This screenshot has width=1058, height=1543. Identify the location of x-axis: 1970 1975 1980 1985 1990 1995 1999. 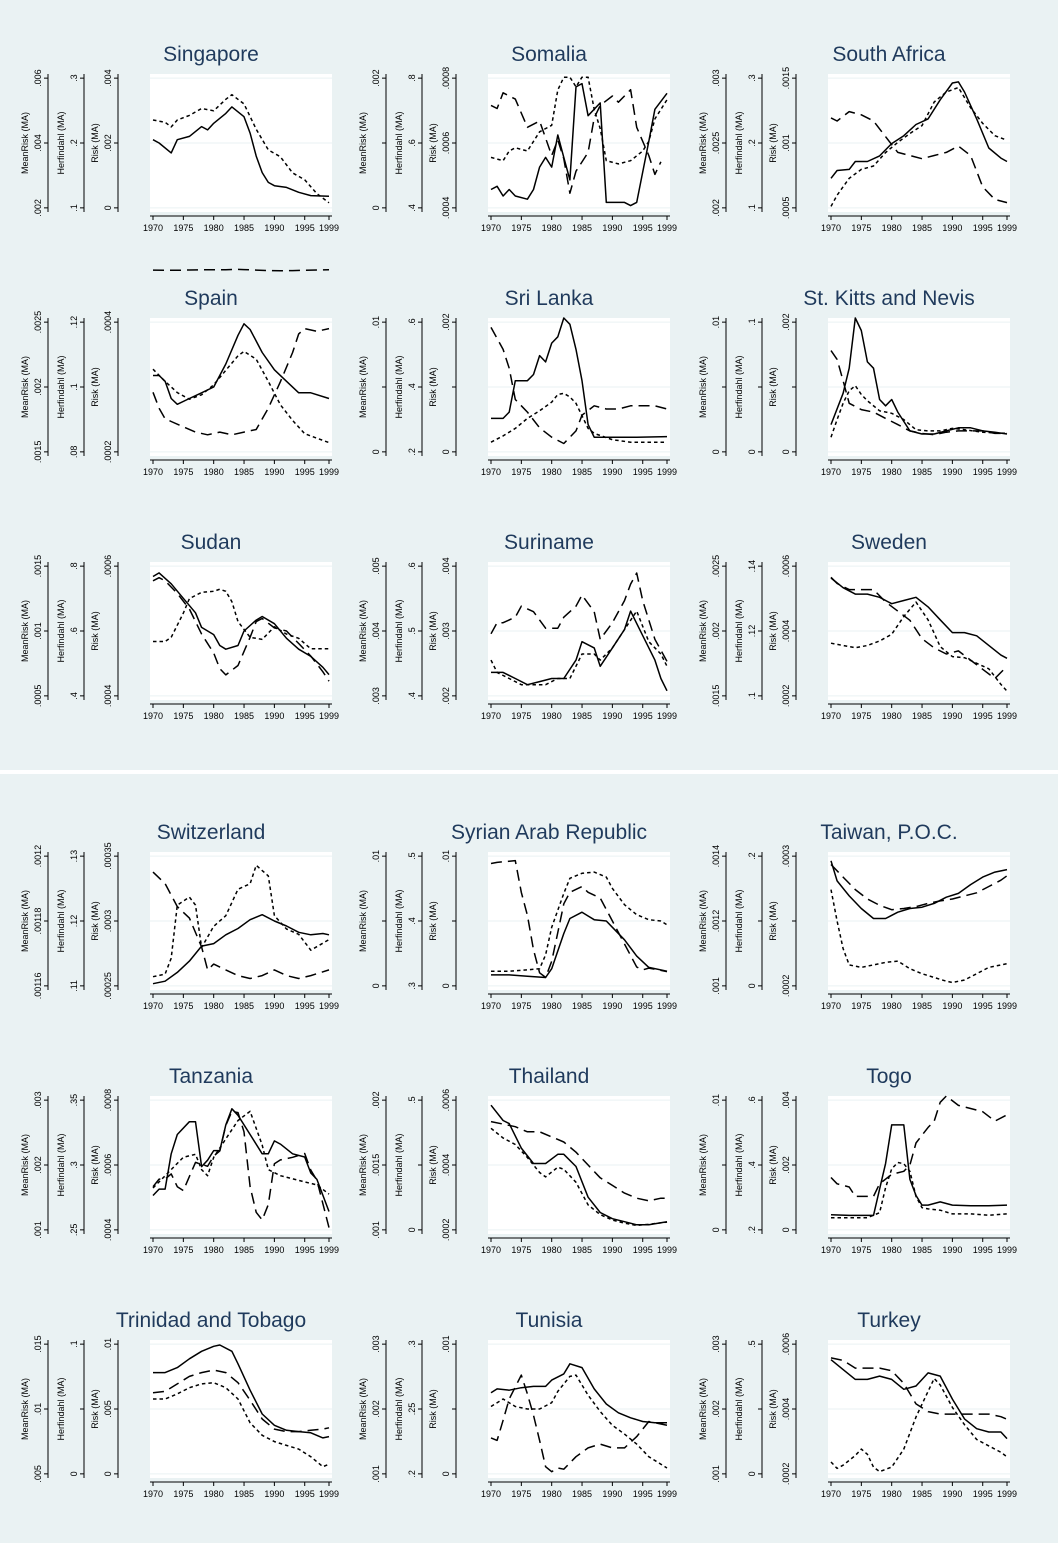
(241, 1002).